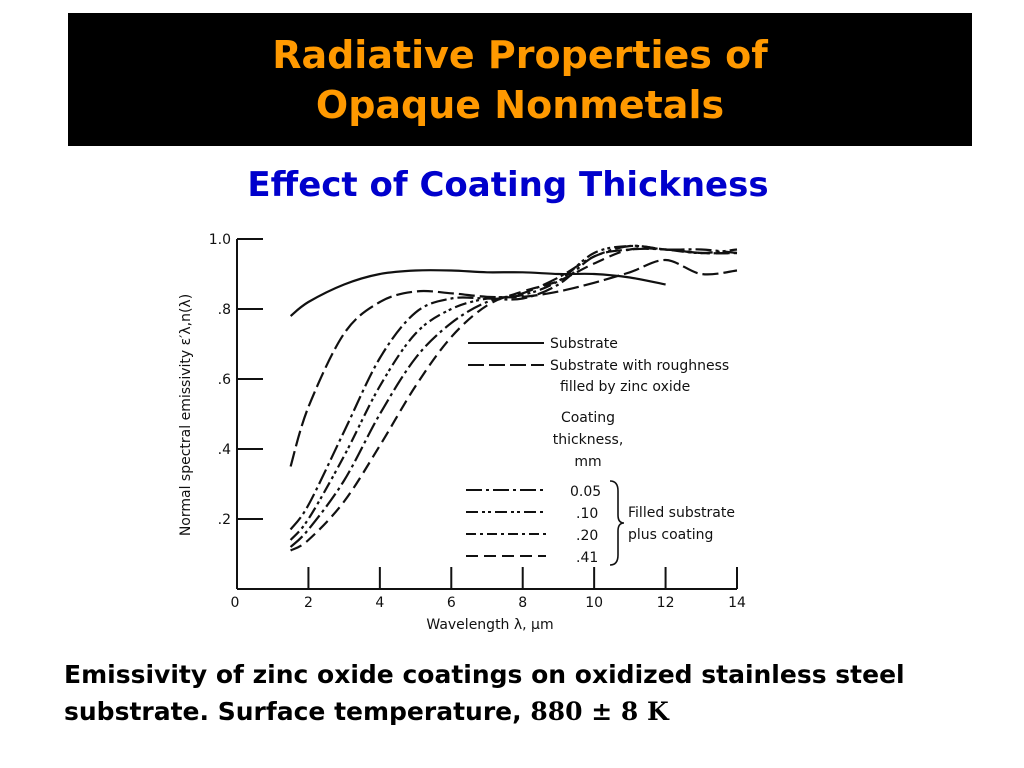 The height and width of the screenshot is (768, 1024). I want to click on y-axis-label: Normal spectral emissivity ε′λ,n(λ), so click(186, 415).